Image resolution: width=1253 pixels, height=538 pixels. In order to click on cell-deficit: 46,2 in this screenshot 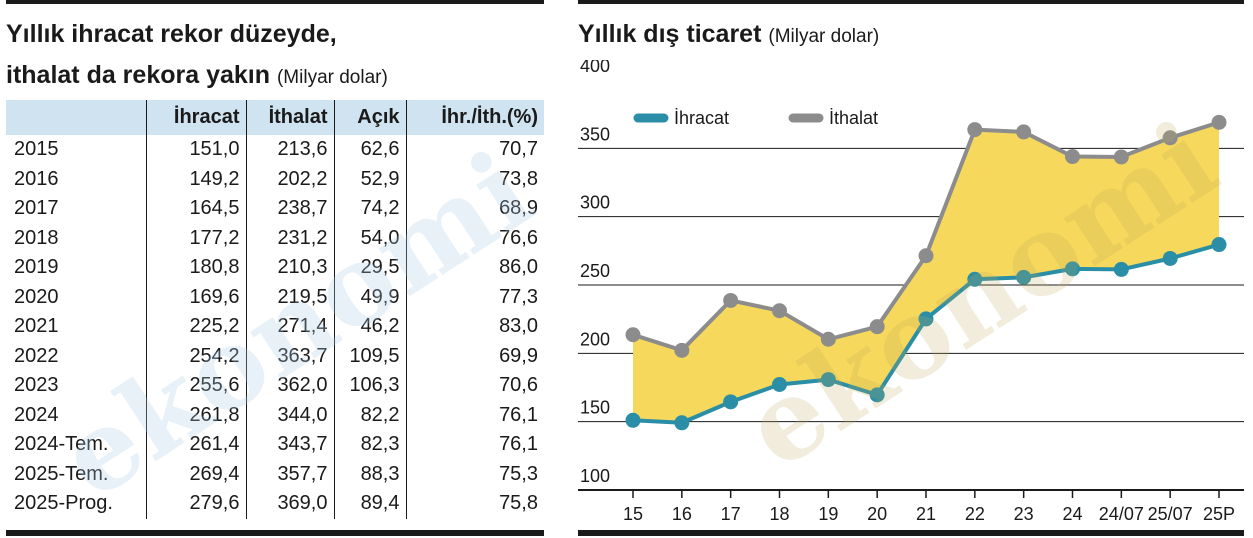, I will do `click(369, 327)`.